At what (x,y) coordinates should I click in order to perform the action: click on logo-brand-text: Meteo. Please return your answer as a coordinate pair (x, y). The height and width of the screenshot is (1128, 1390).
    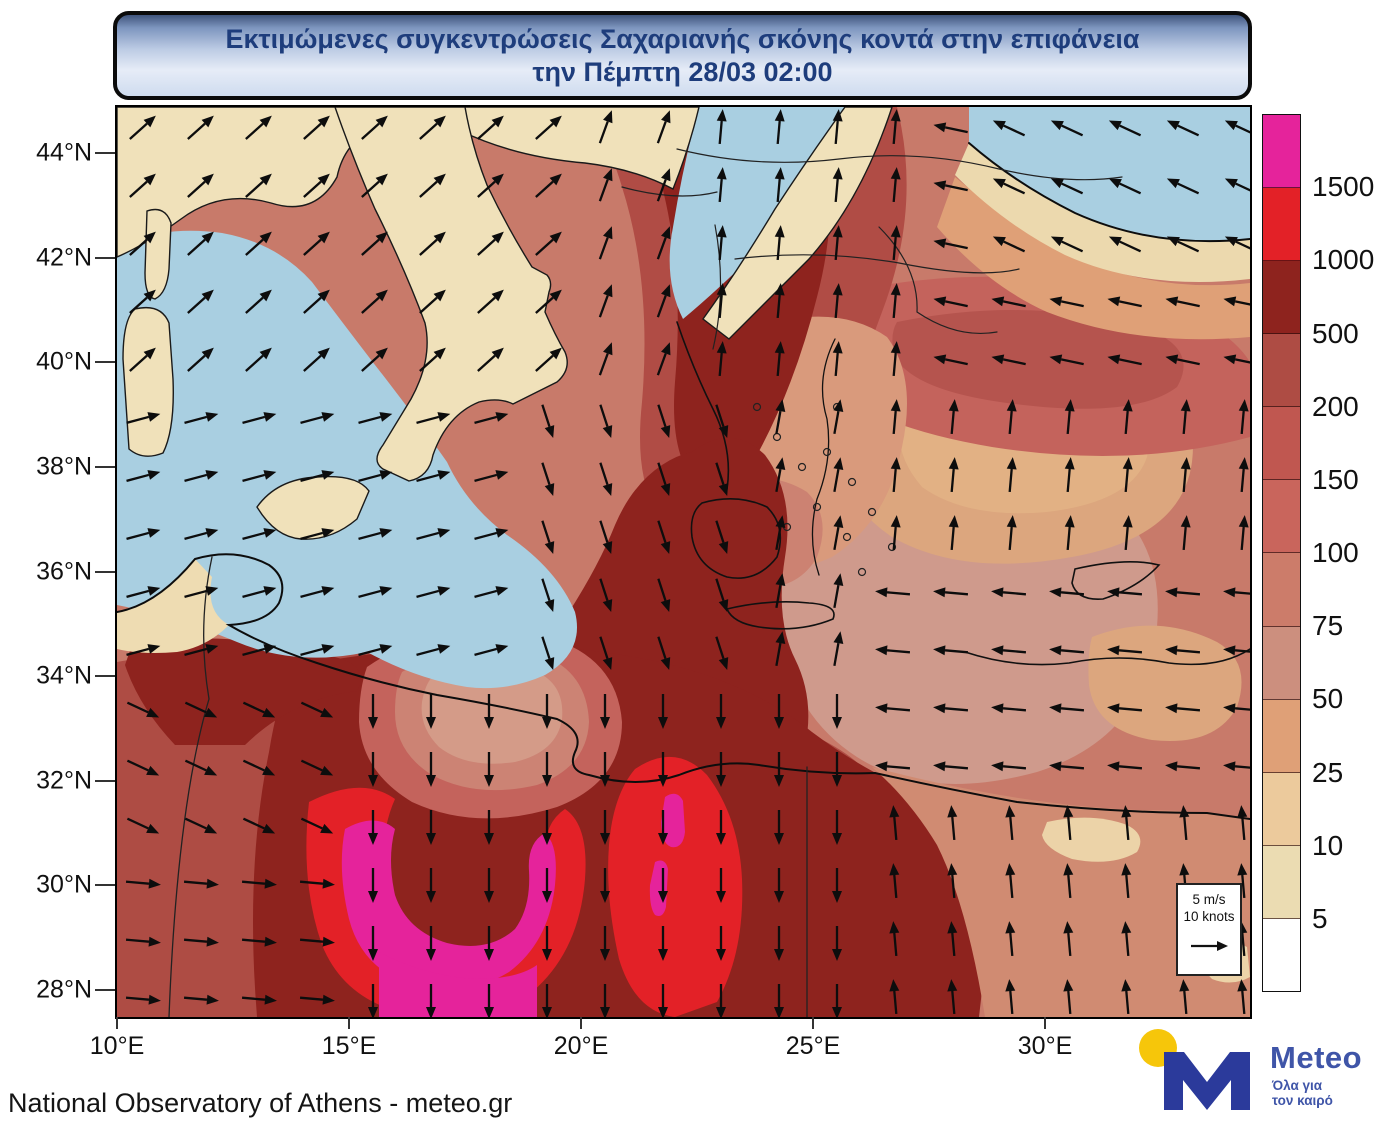
    Looking at the image, I should click on (1316, 1057).